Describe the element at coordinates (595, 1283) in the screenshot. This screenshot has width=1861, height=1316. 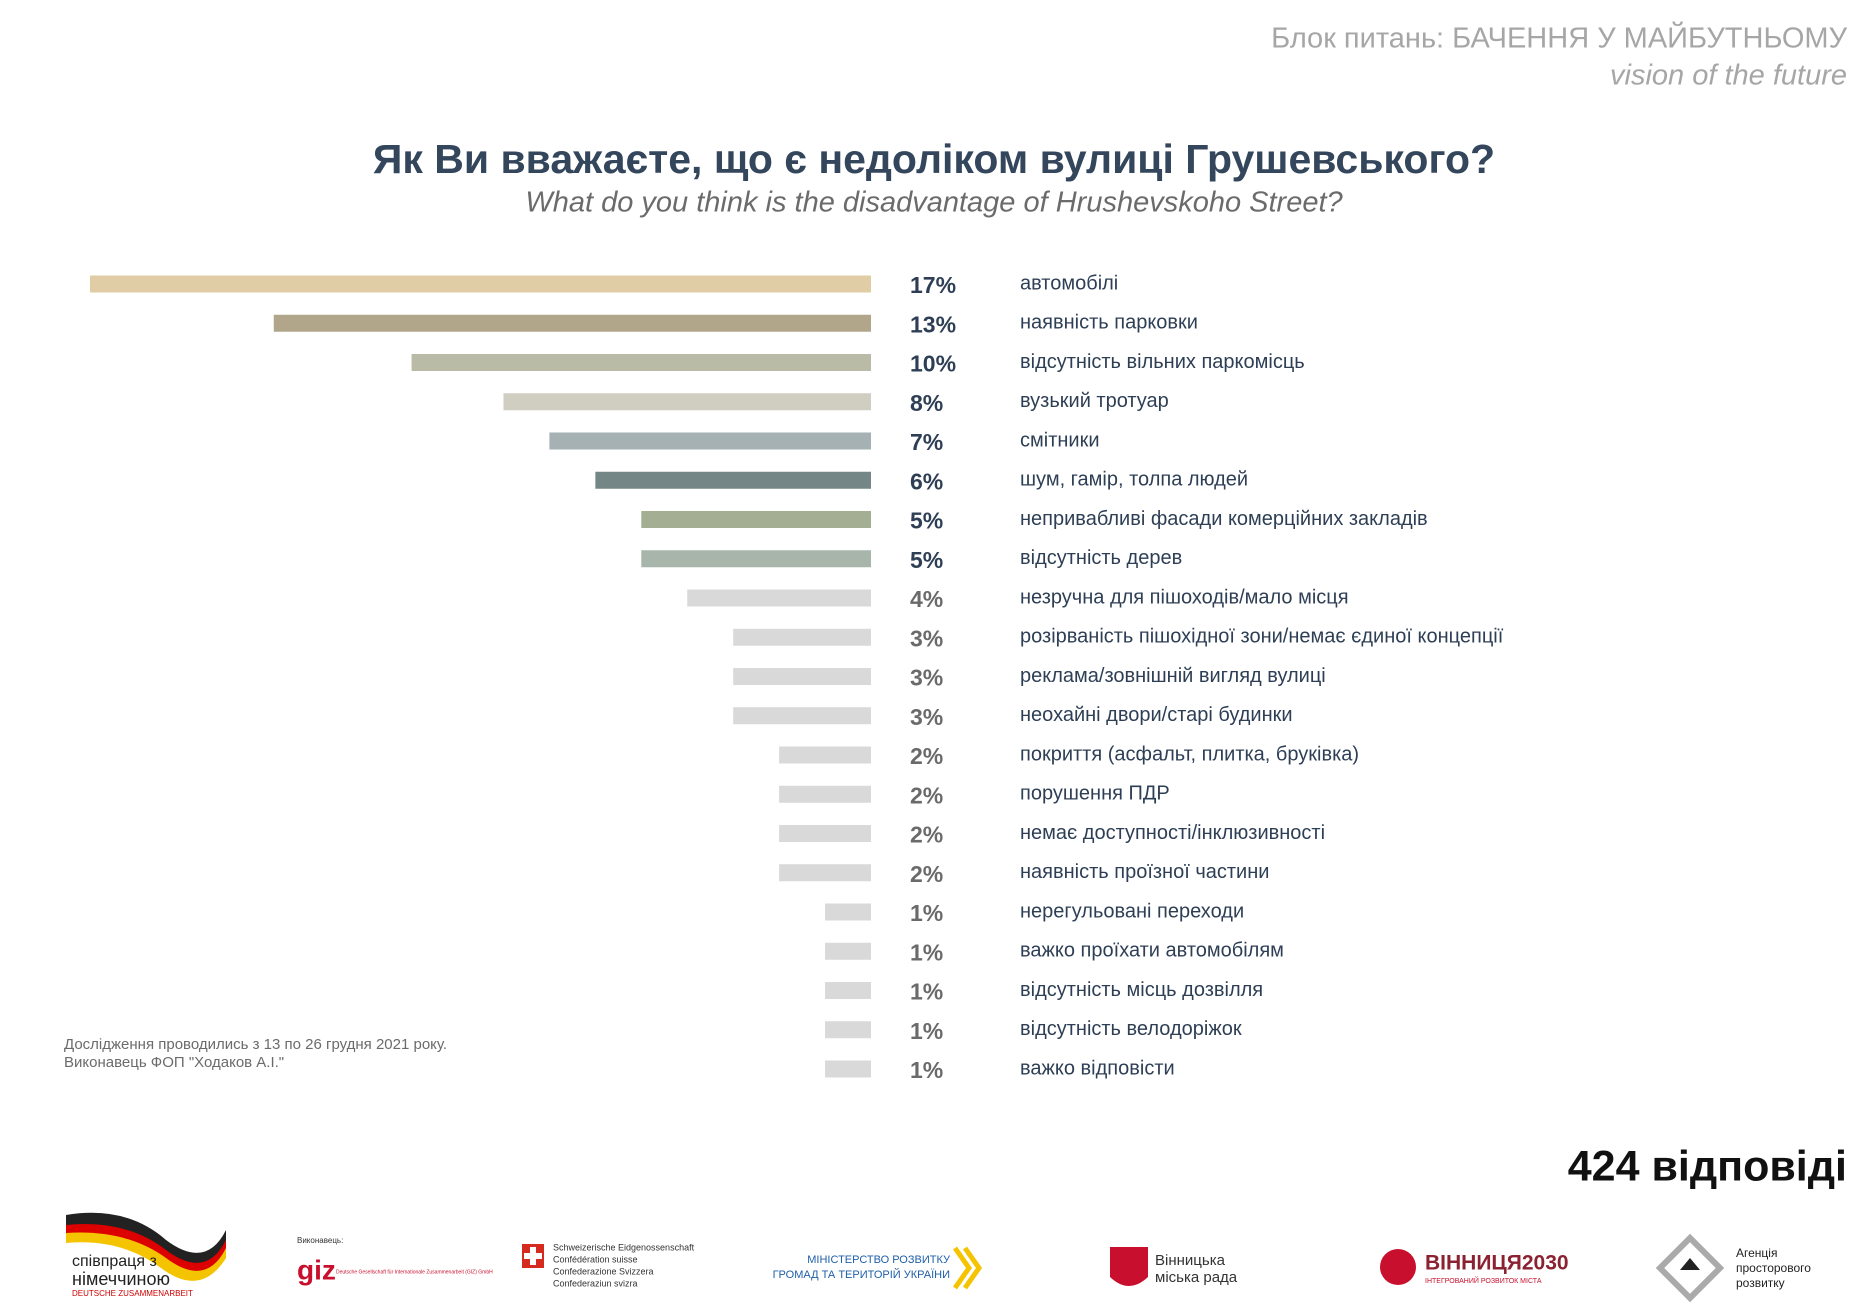
I see `logo-text: Confederaziun svizra` at that location.